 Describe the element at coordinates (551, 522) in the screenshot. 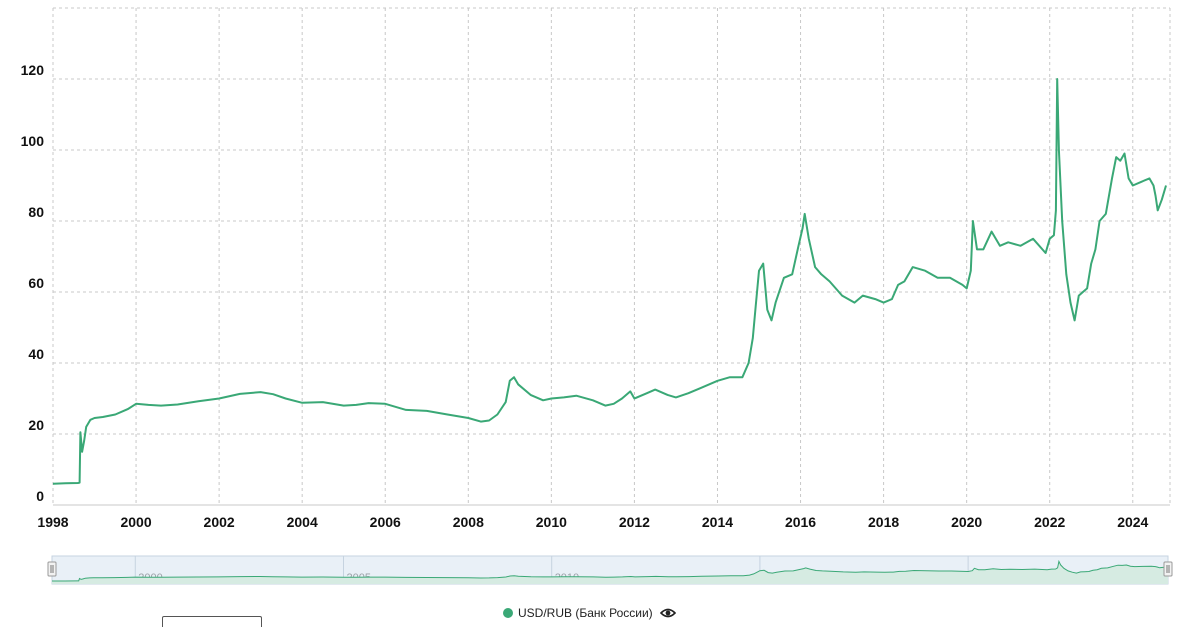

I see `x-tick-label: 2010` at that location.